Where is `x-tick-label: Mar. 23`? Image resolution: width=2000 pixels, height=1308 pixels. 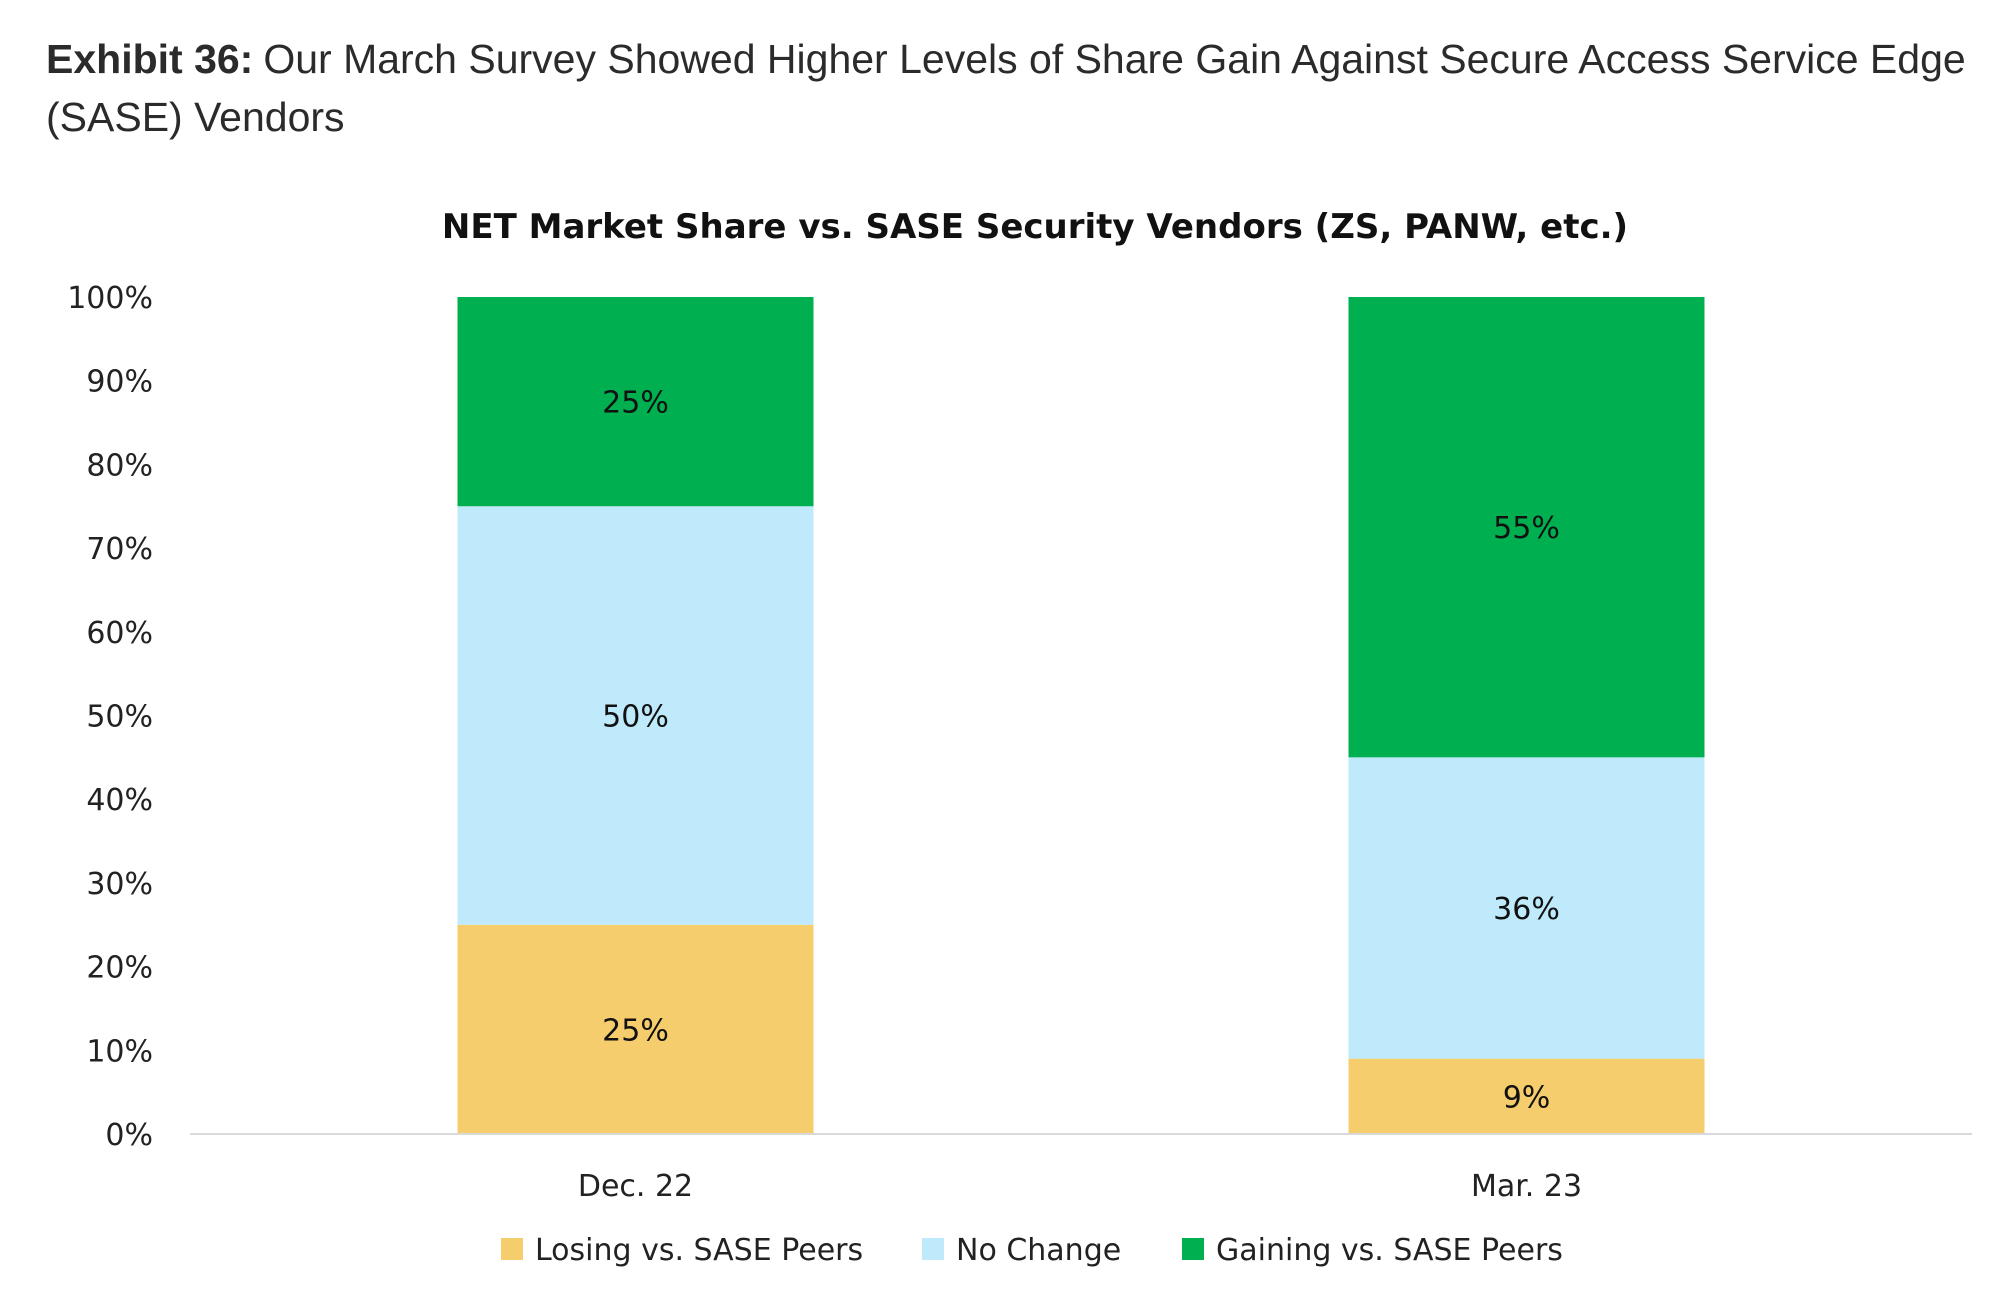
x-tick-label: Mar. 23 is located at coordinates (1526, 1186).